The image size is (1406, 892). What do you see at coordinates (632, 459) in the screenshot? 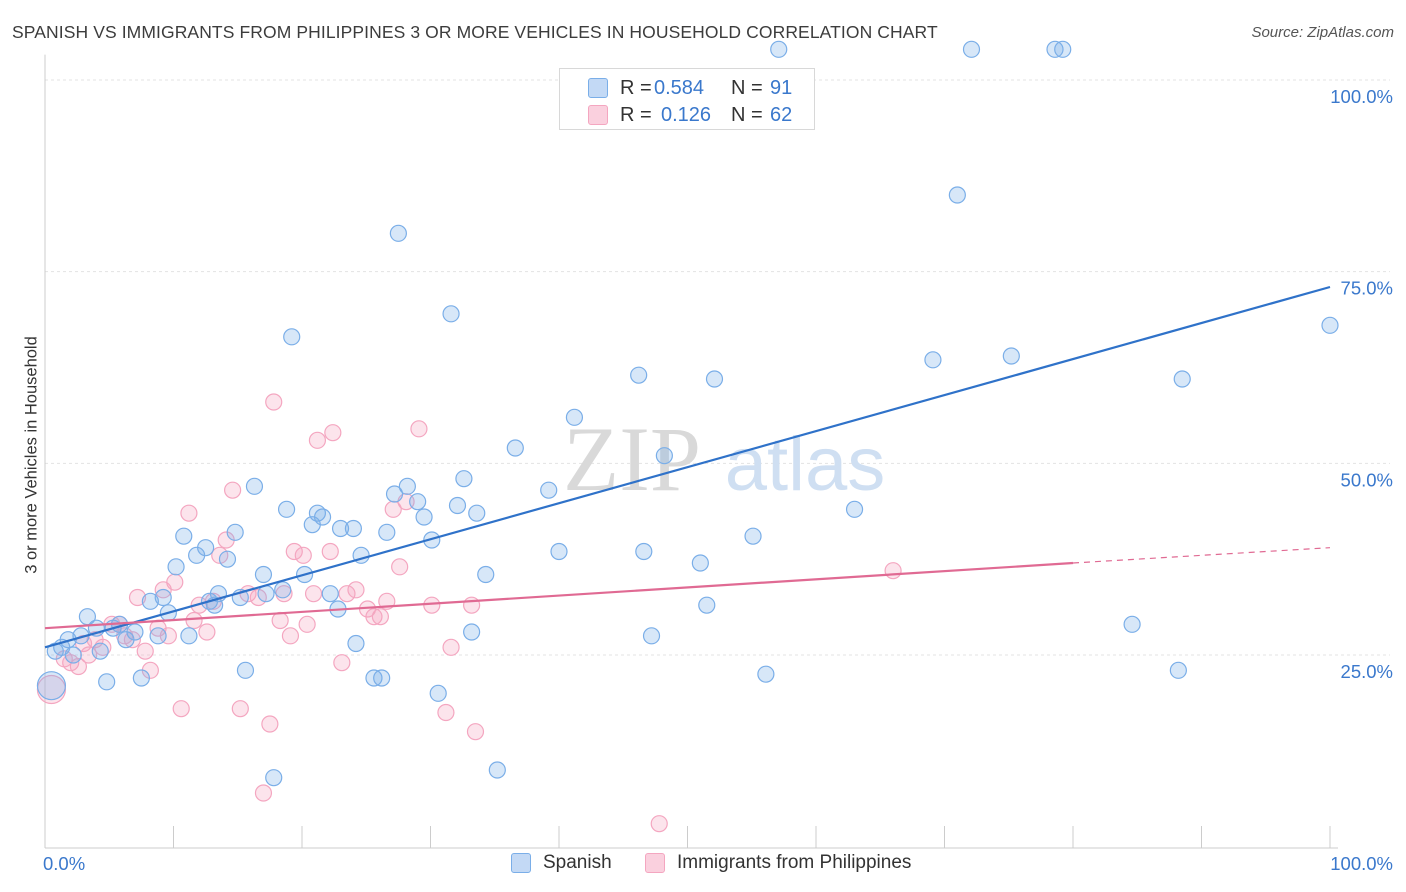
I see `watermark-zip: ZIP` at bounding box center [632, 459].